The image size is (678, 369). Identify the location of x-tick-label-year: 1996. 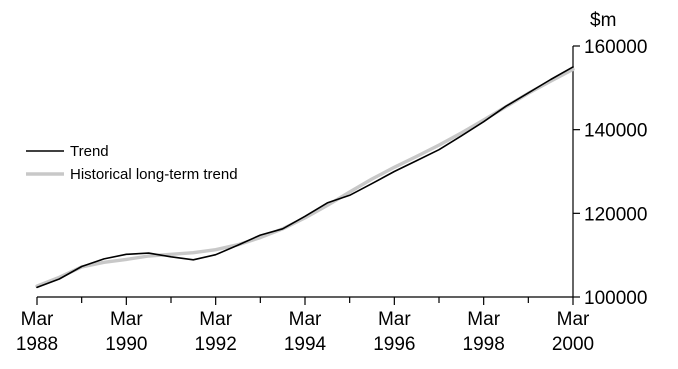
(394, 344).